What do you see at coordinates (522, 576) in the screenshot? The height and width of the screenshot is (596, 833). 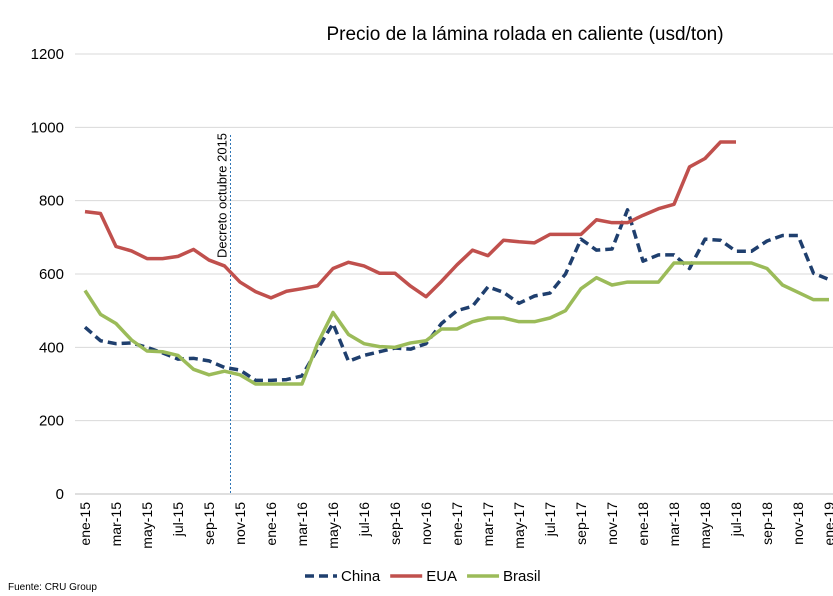 I see `legend-label: Brasil` at bounding box center [522, 576].